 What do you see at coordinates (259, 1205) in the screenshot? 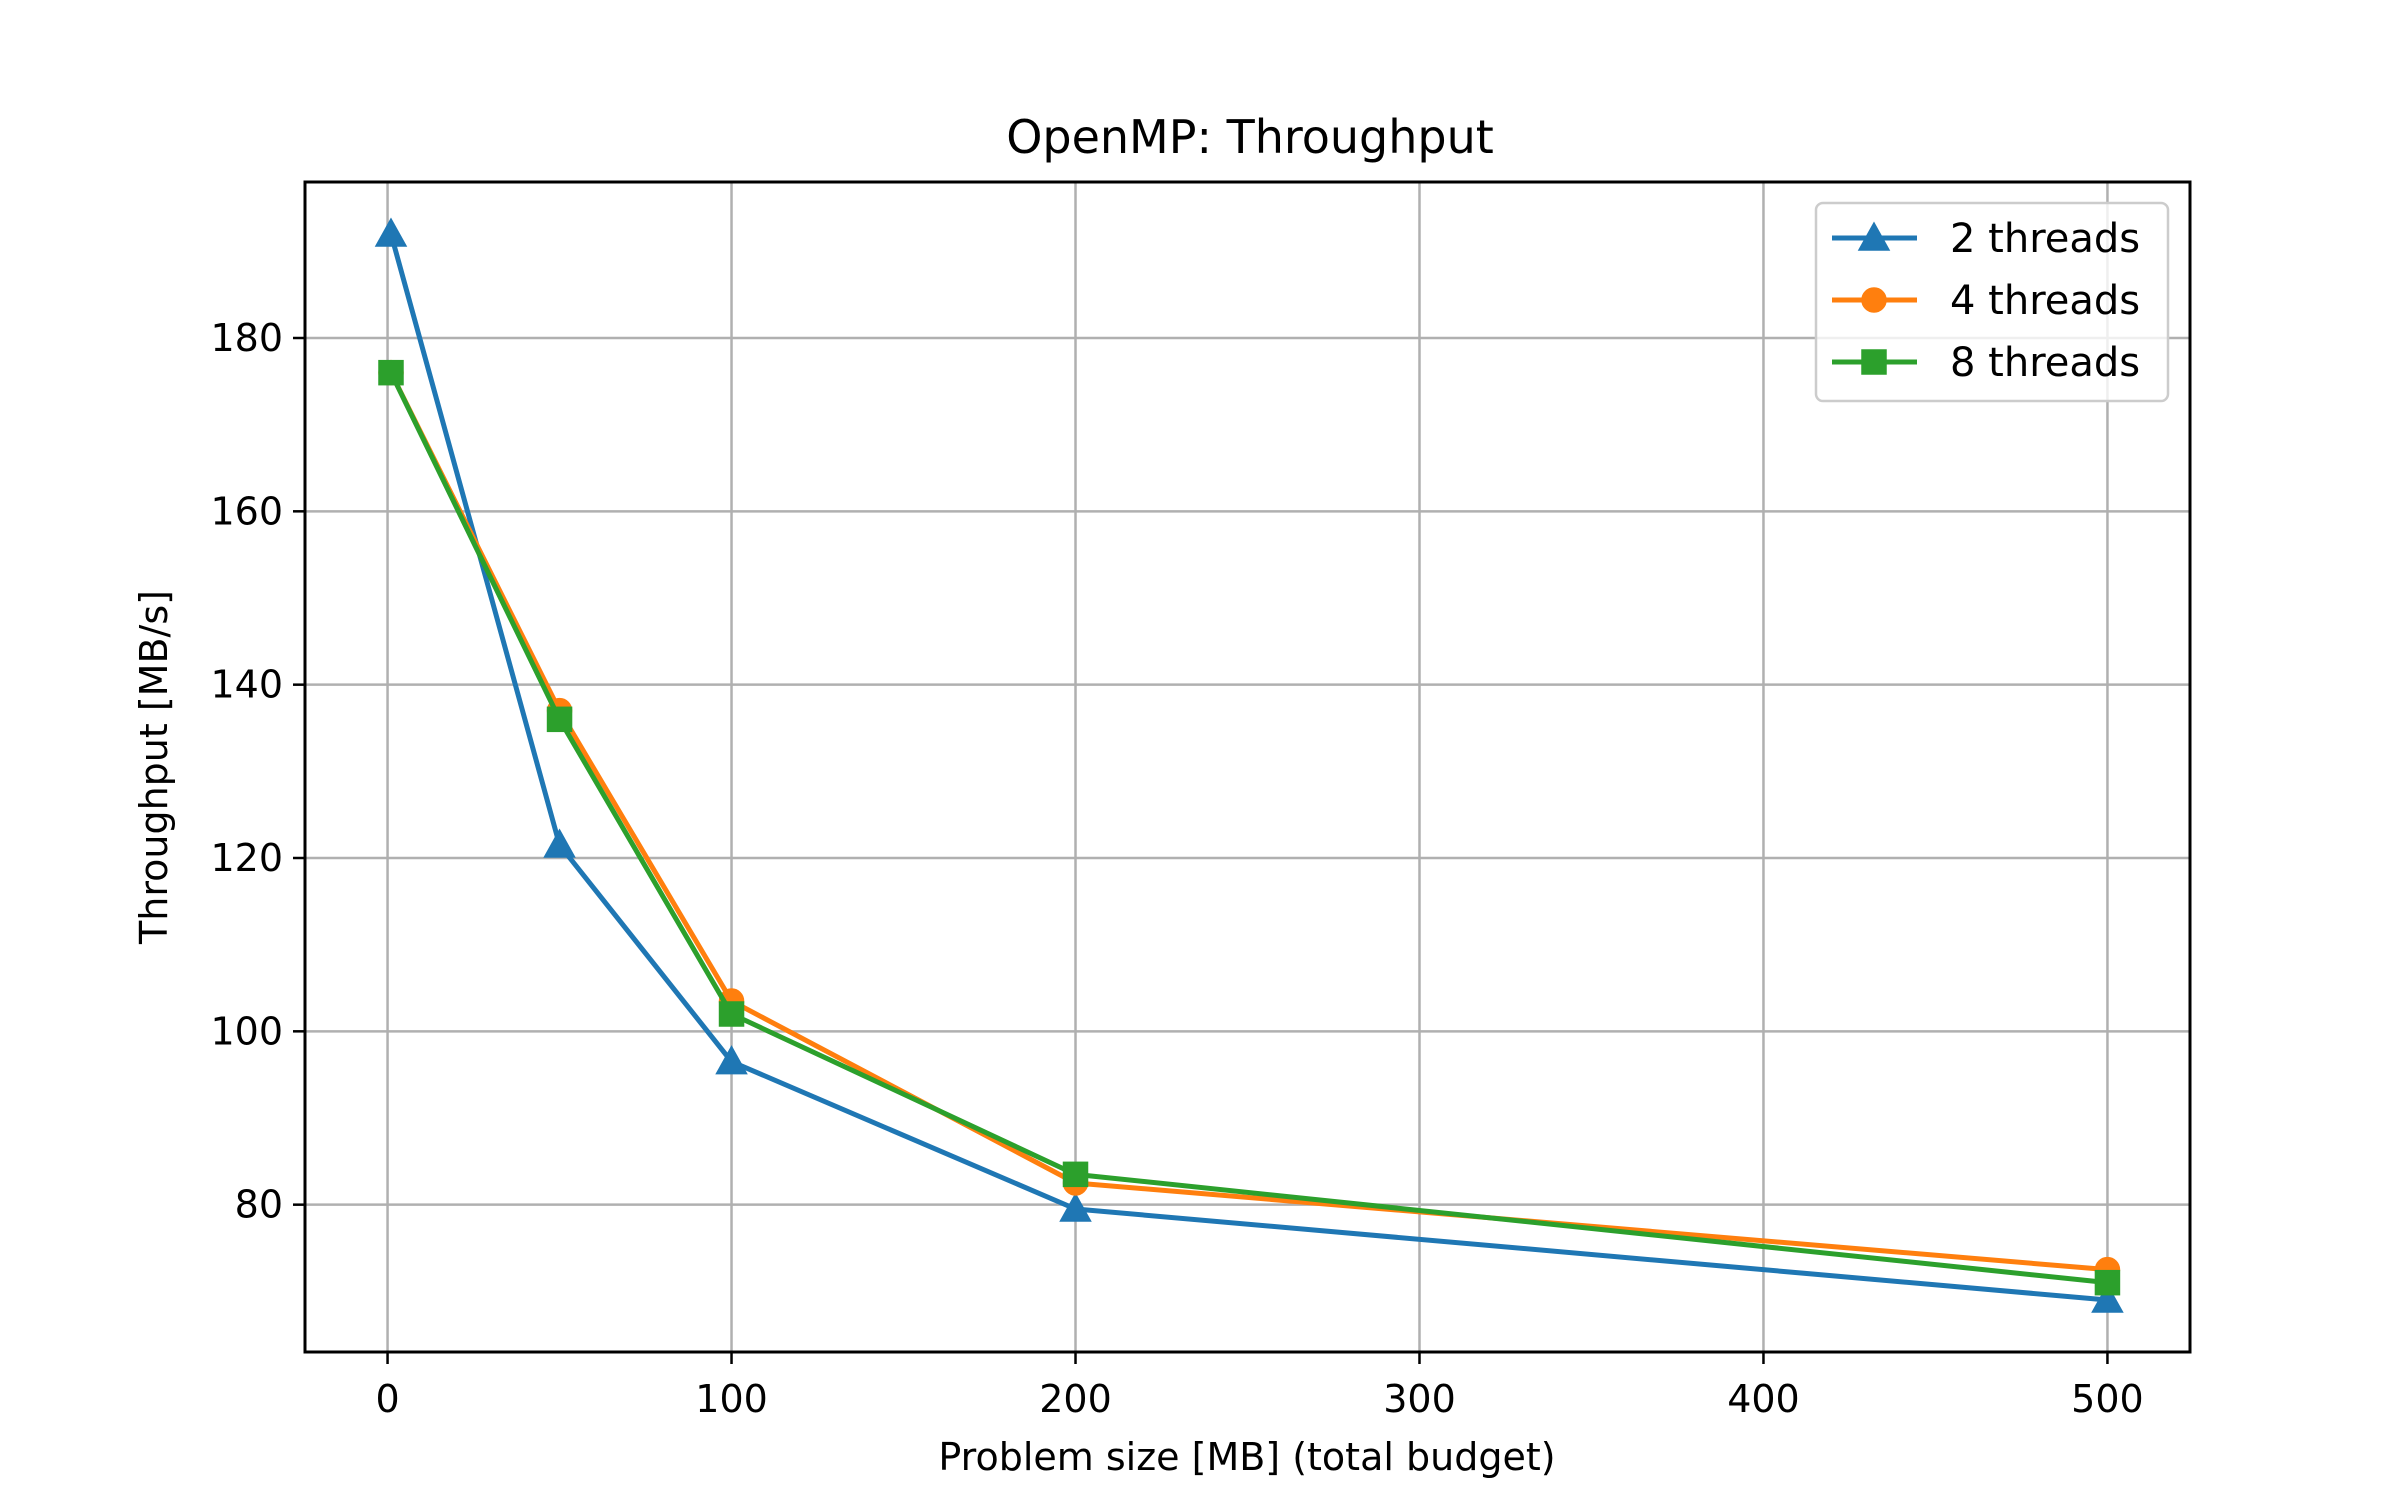
I see `y-tick-label: 80` at bounding box center [259, 1205].